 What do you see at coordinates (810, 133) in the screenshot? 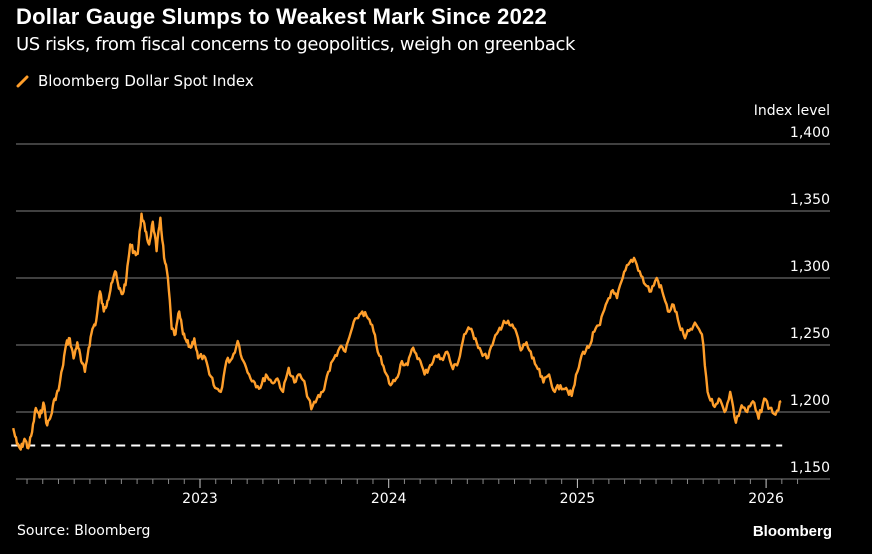
I see `y-tick-label: 1,400` at bounding box center [810, 133].